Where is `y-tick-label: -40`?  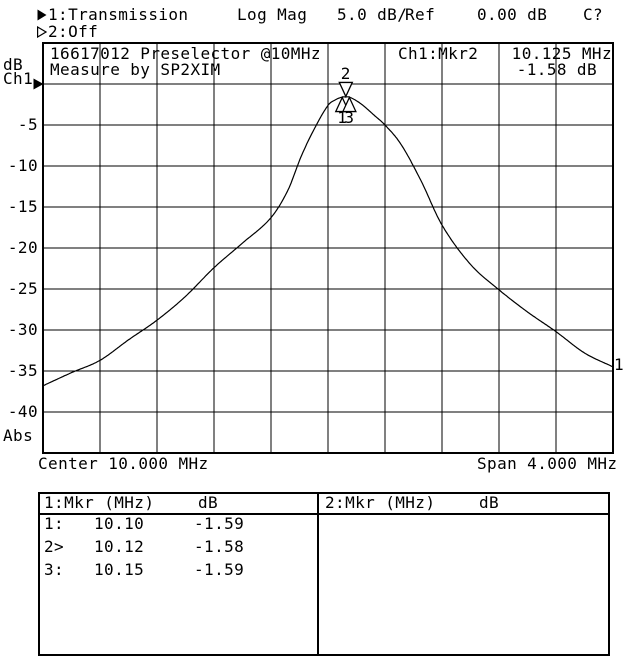
y-tick-label: -40 is located at coordinates (22, 411).